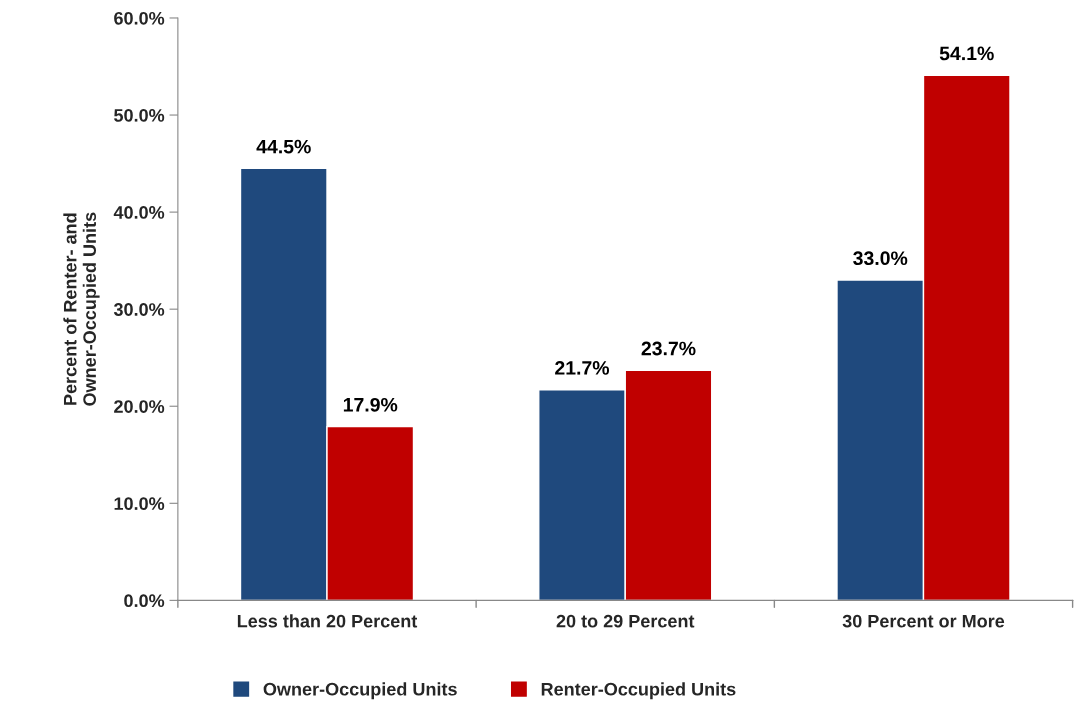 This screenshot has height=719, width=1078. What do you see at coordinates (360, 691) in the screenshot?
I see `legend-label: Owner-Occupied Units` at bounding box center [360, 691].